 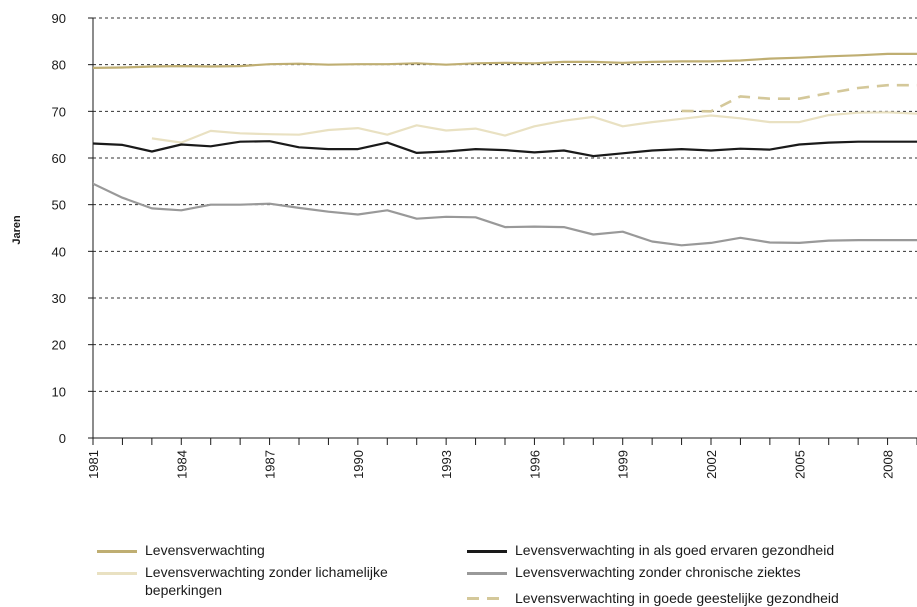 I want to click on x-tick-label: 1984, so click(x=181, y=464).